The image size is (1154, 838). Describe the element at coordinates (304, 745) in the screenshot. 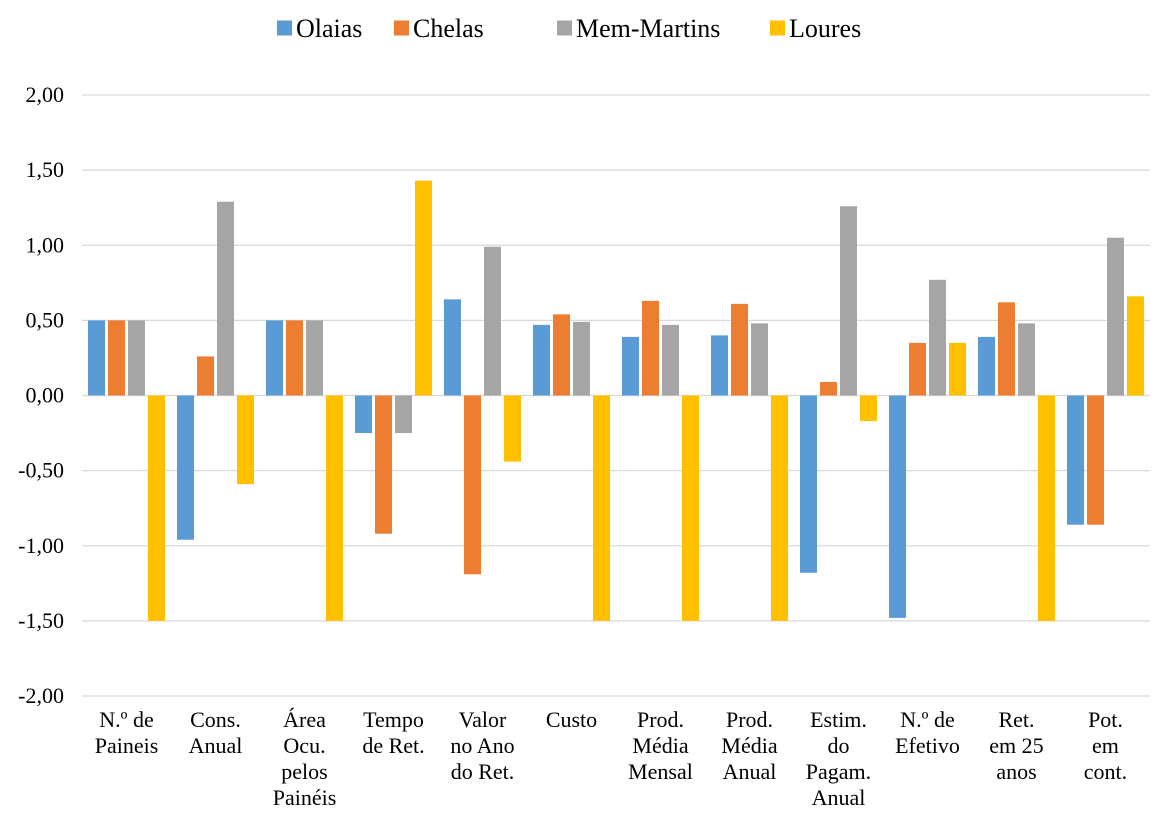

I see `x-category-line: Ocu.` at that location.